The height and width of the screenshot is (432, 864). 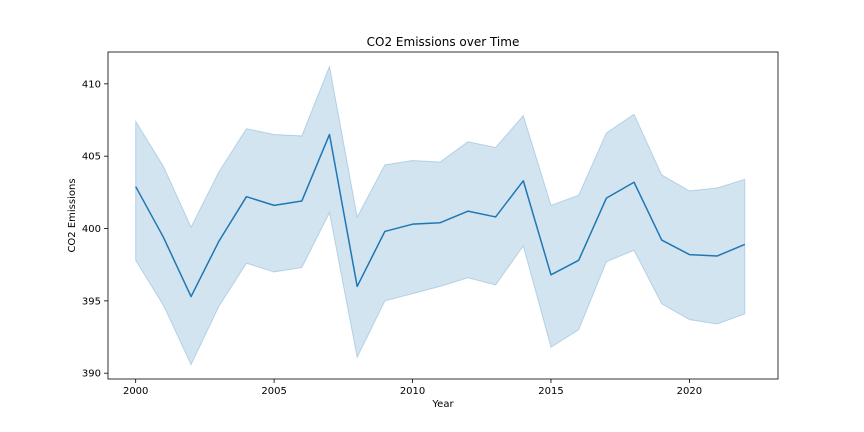 What do you see at coordinates (550, 391) in the screenshot?
I see `x-tick-label: 2015` at bounding box center [550, 391].